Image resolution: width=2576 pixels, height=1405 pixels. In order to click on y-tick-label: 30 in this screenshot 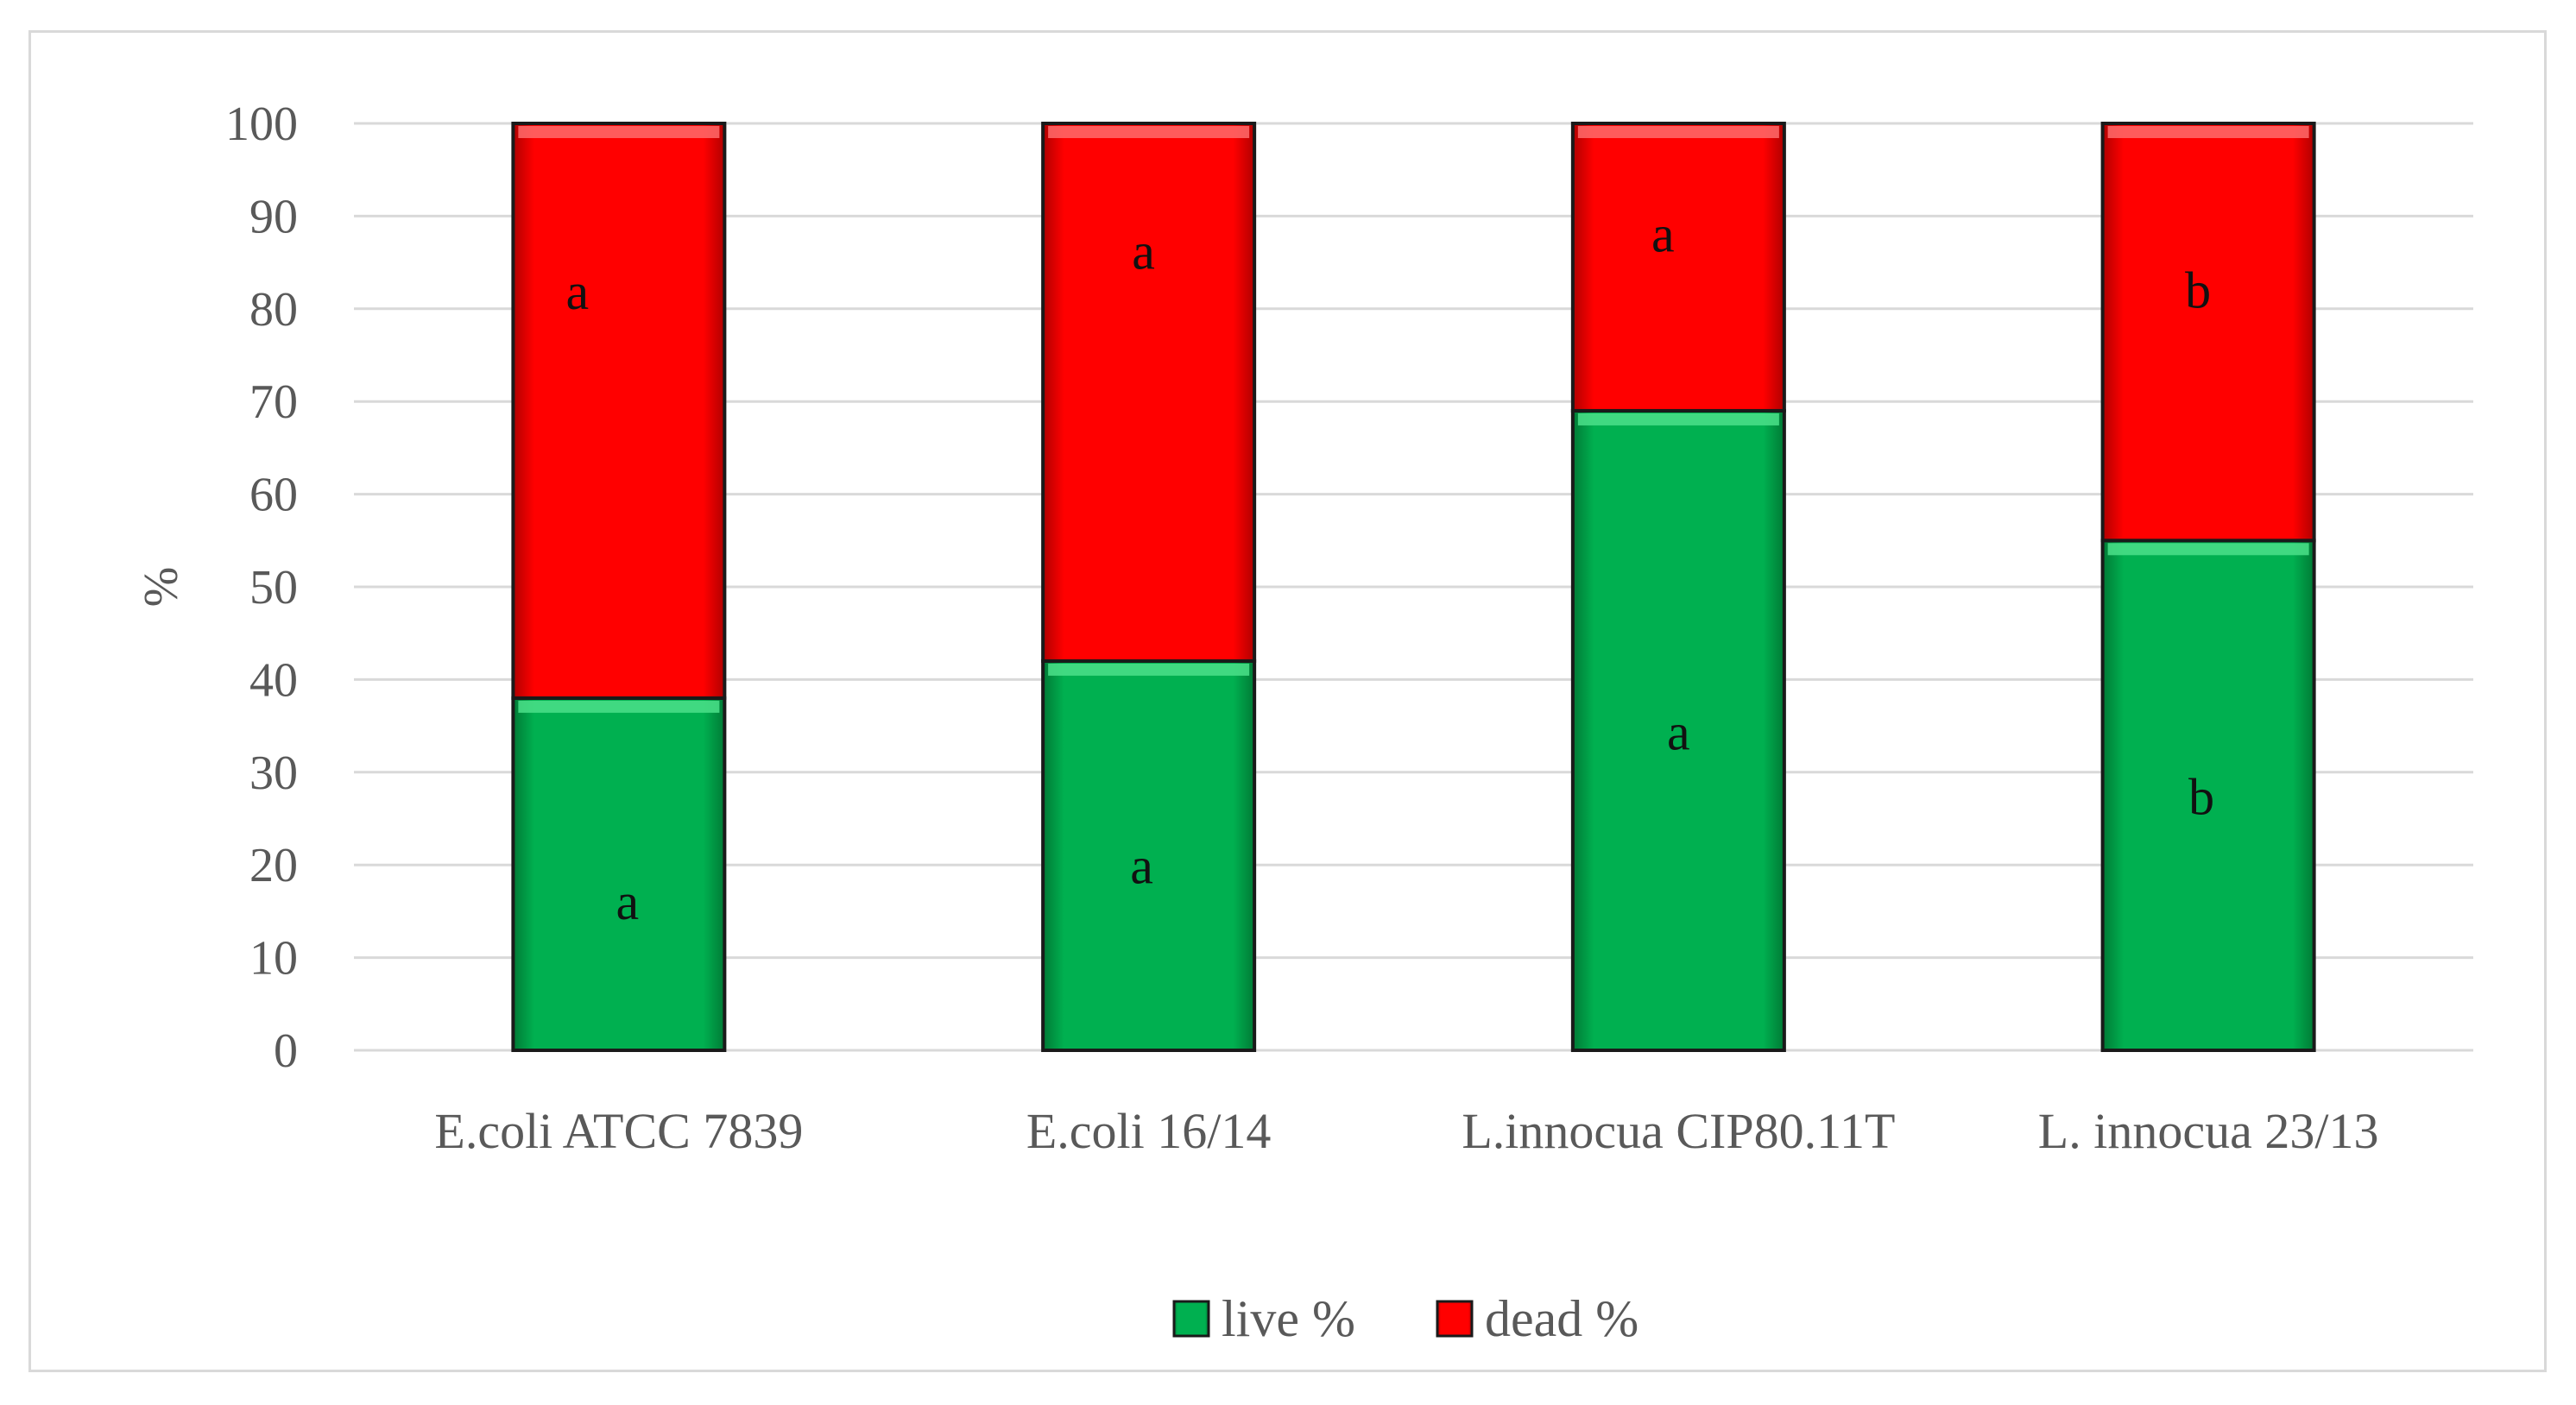, I will do `click(273, 773)`.